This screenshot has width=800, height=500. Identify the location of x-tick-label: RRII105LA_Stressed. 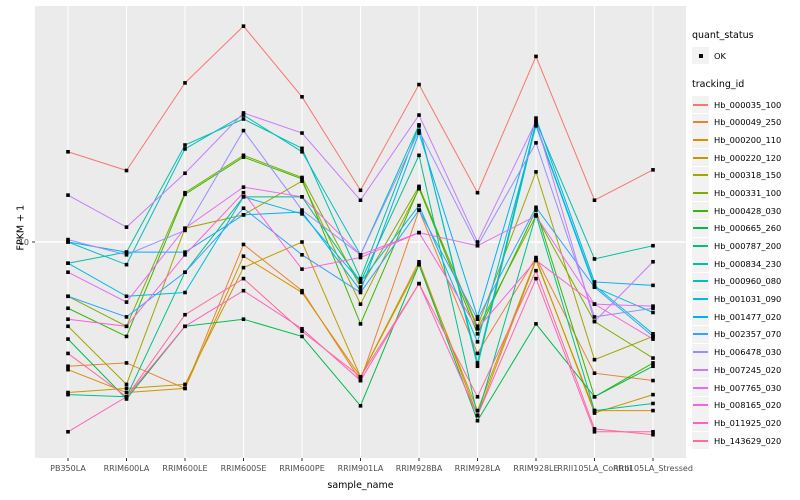
(653, 468).